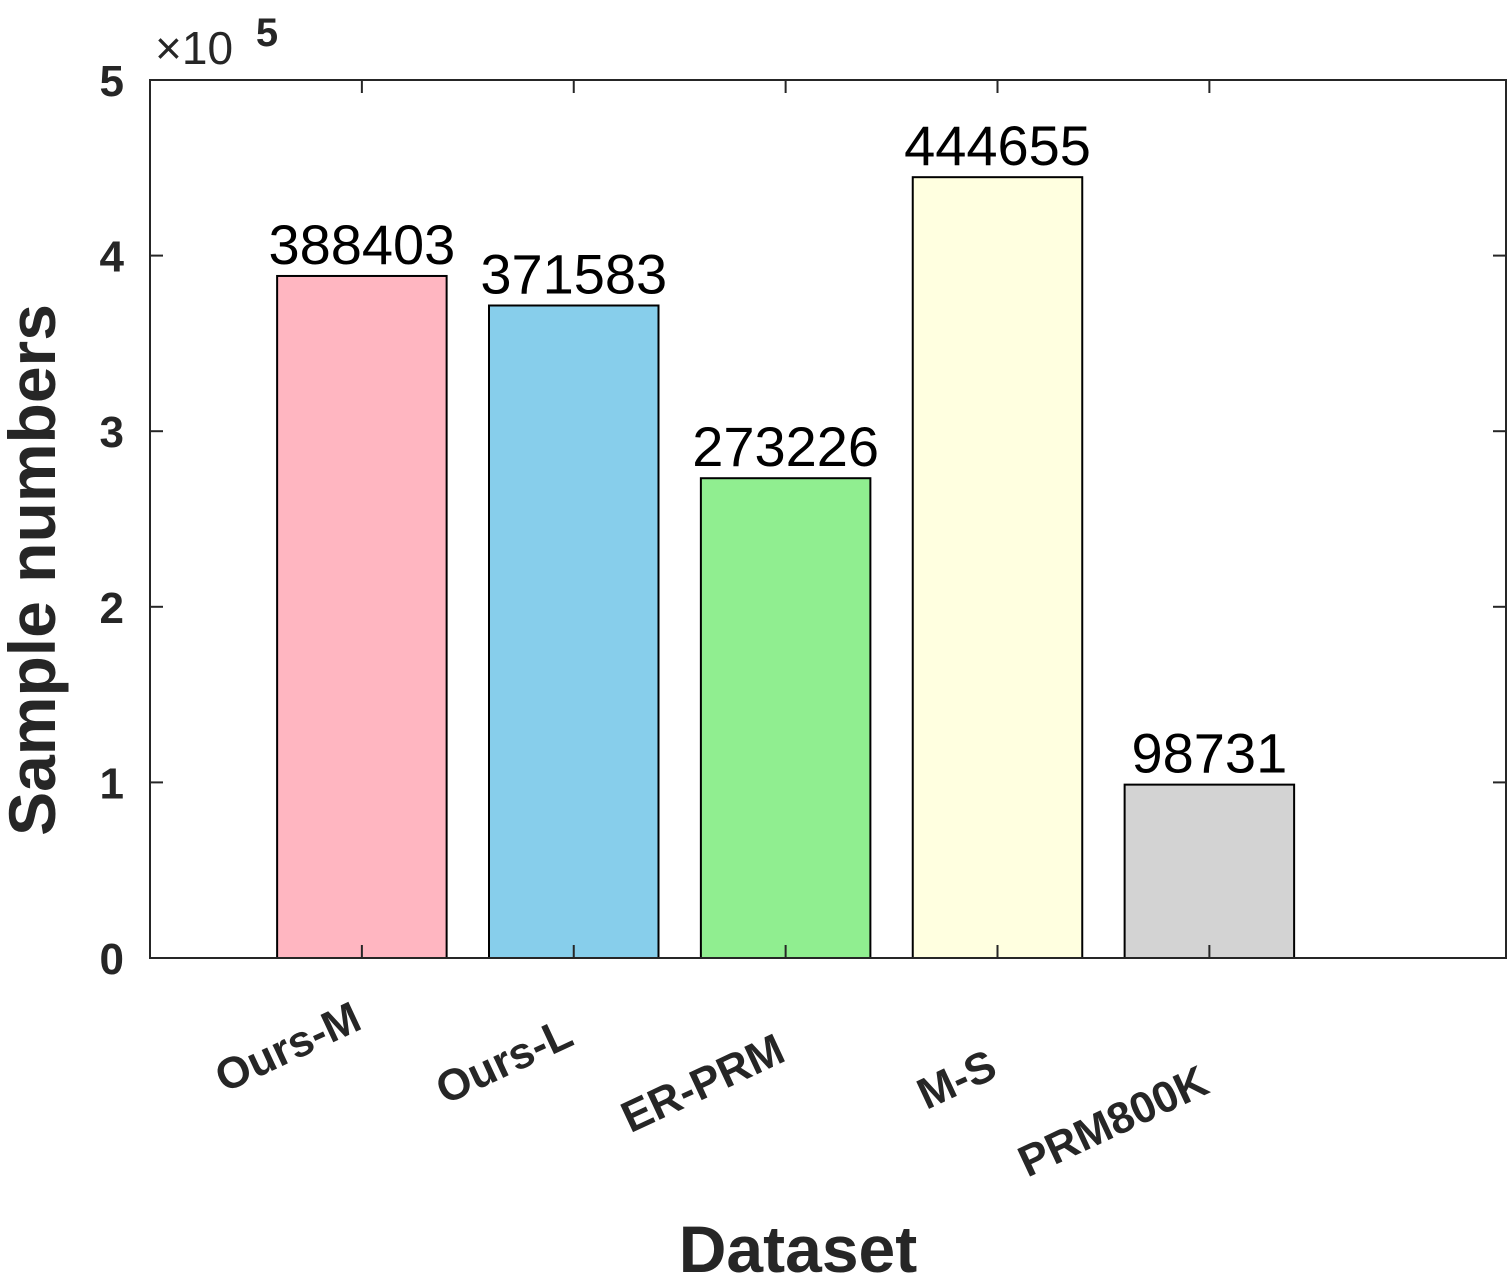 This screenshot has width=1512, height=1280. Describe the element at coordinates (785, 718) in the screenshot. I see `bar-er-prm` at that location.